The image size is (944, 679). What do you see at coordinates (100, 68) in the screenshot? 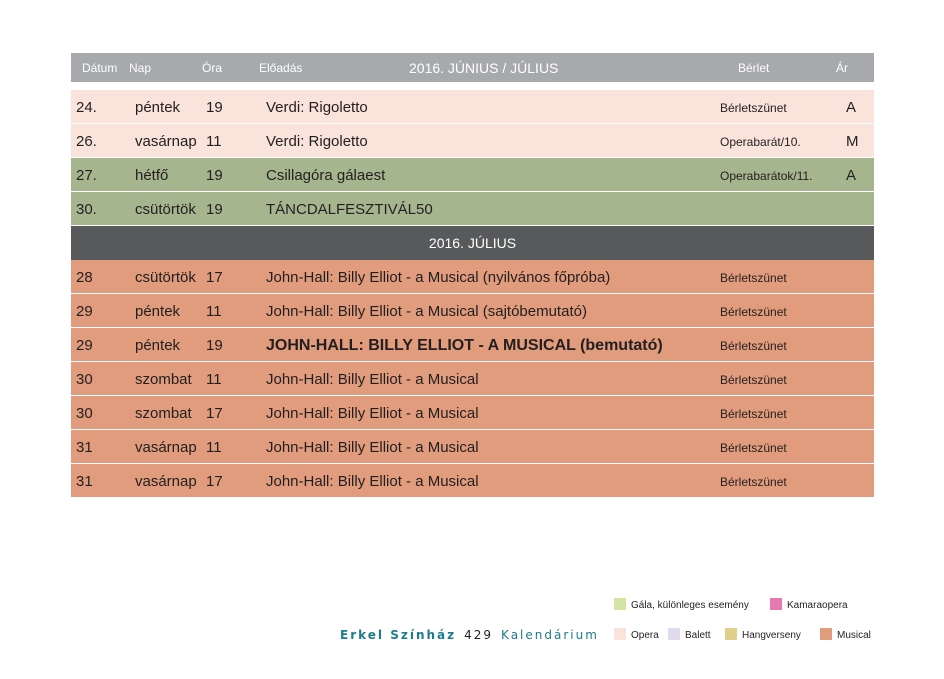
I see `header-date: Dátum` at bounding box center [100, 68].